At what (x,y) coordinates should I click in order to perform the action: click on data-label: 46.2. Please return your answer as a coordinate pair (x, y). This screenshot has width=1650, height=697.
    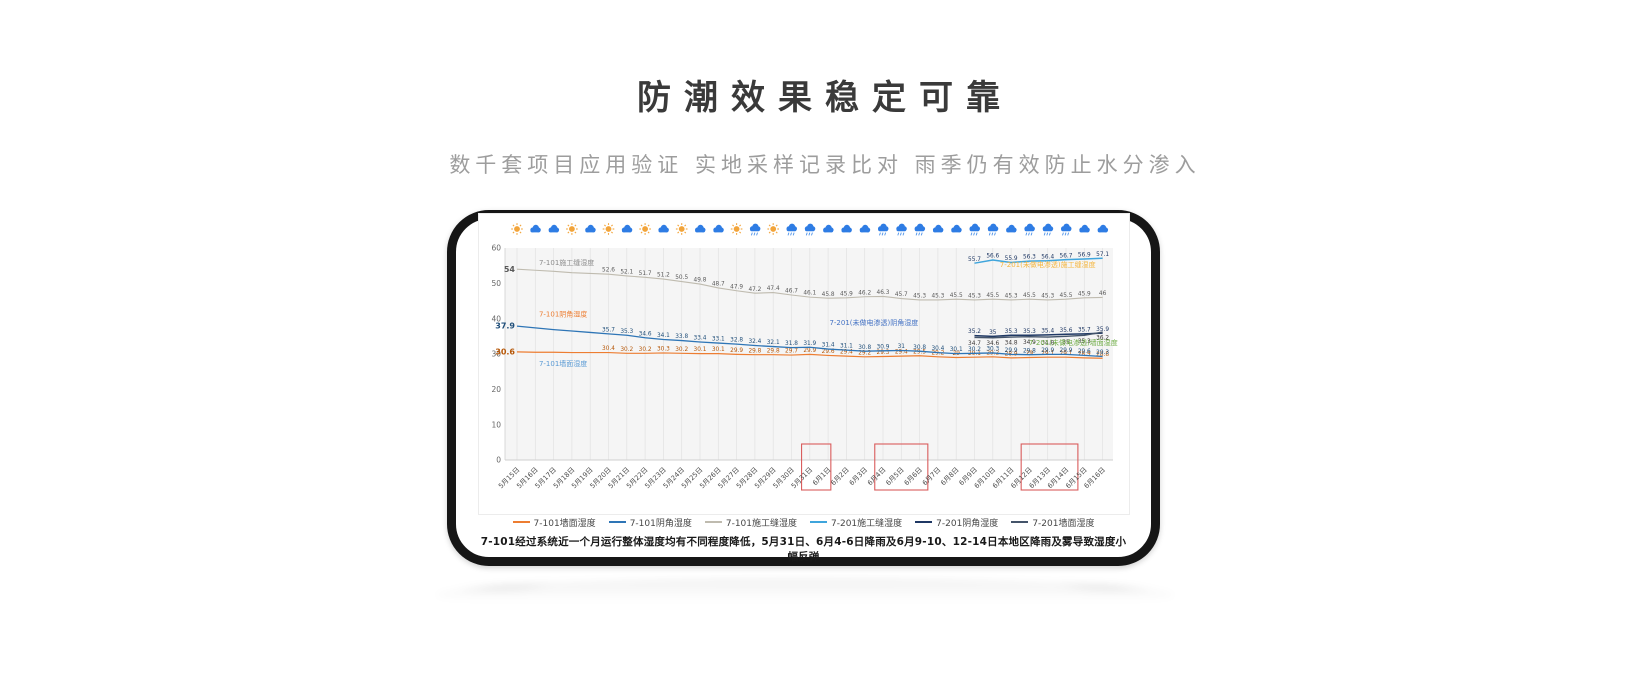
    Looking at the image, I should click on (864, 293).